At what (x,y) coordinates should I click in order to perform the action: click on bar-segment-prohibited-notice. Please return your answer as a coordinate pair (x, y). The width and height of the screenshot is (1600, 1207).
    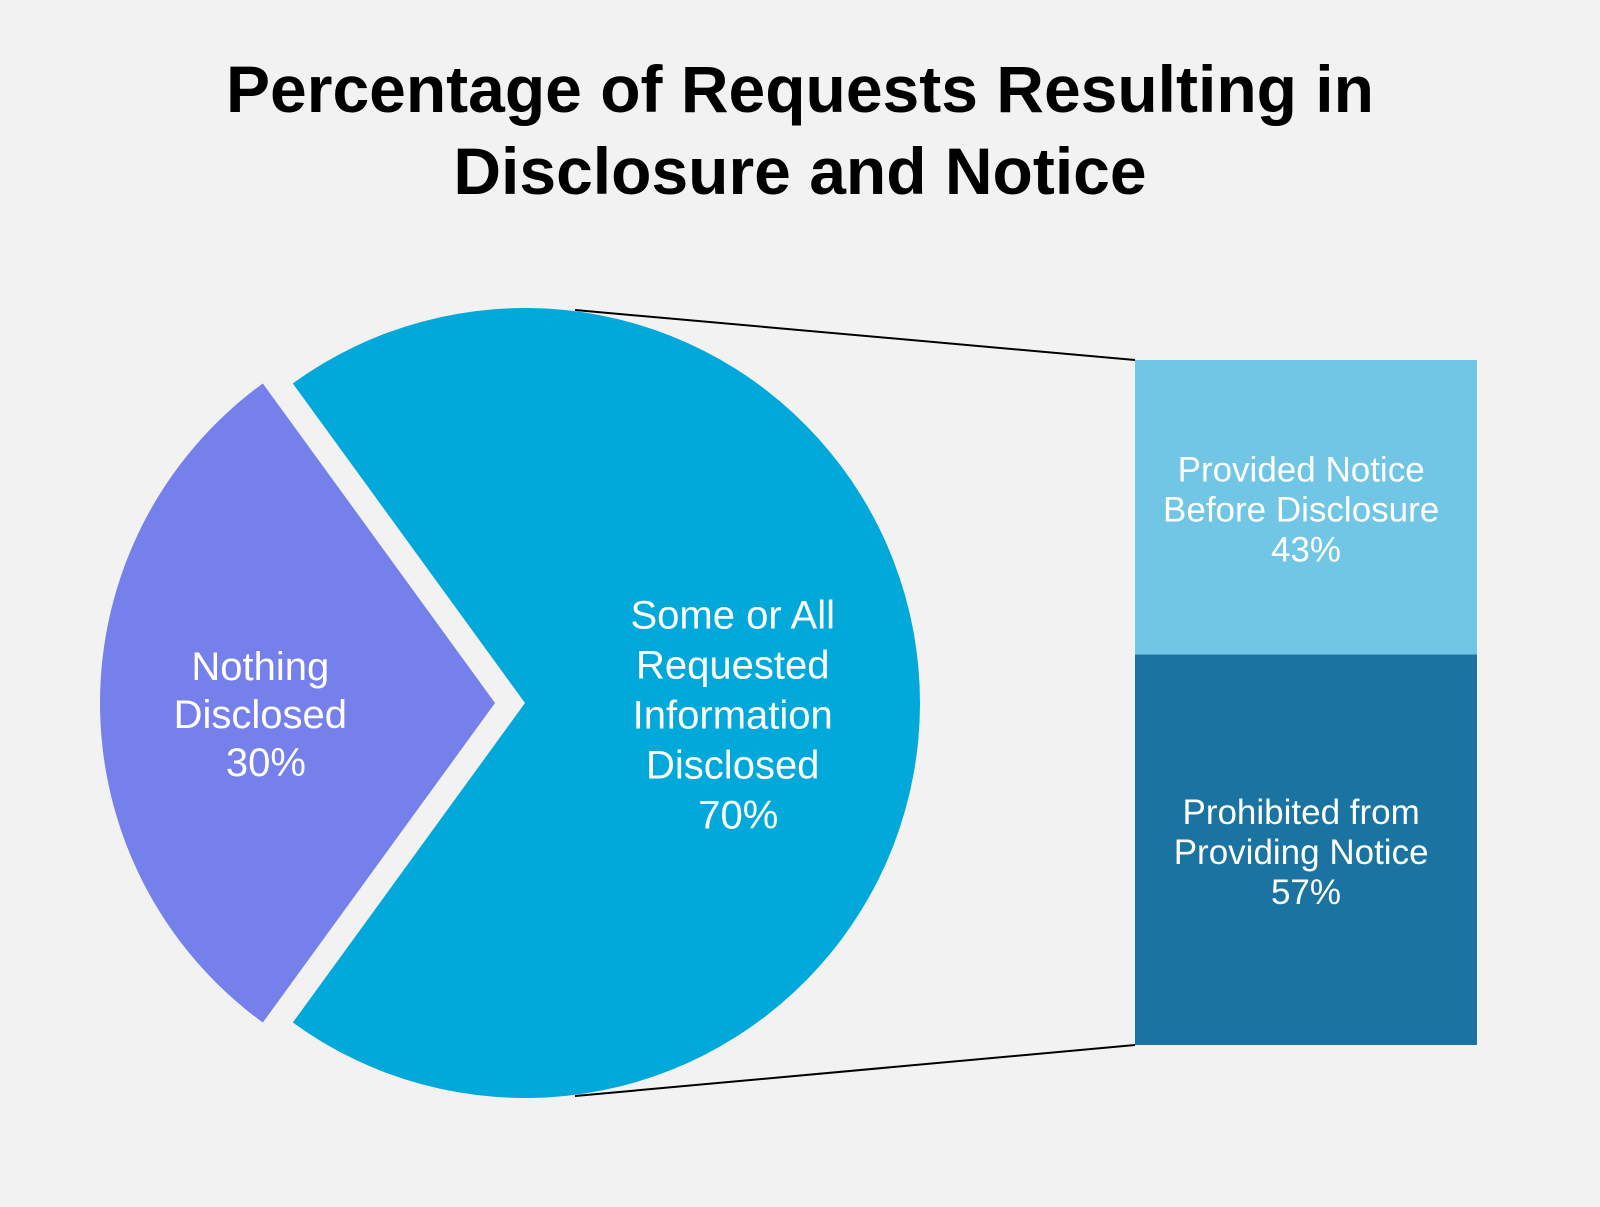
    Looking at the image, I should click on (1306, 849).